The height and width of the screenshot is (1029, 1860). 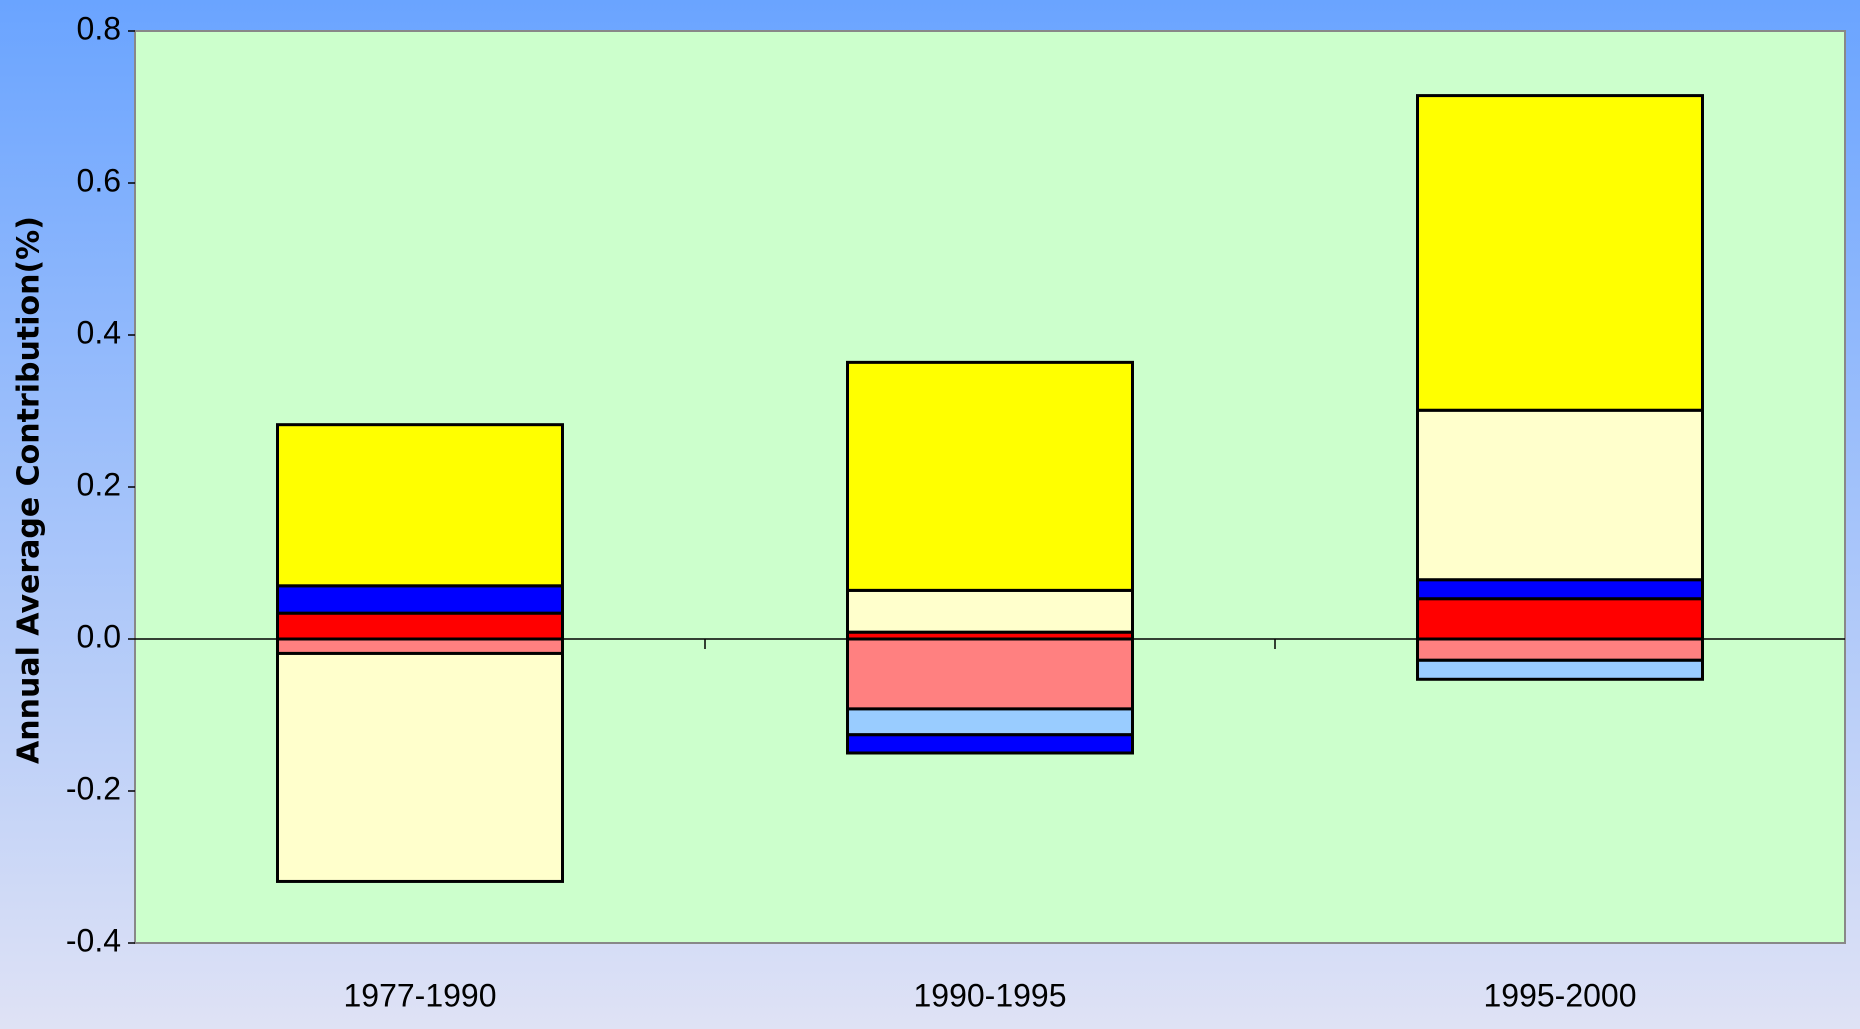 I want to click on y-tick-label: 0.4, so click(x=99, y=332).